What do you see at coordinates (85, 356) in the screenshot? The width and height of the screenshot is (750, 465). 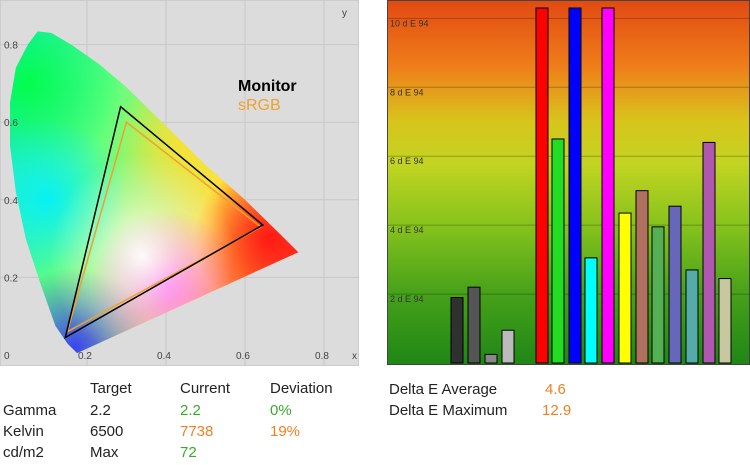 I see `x-tick-label: 0.2` at bounding box center [85, 356].